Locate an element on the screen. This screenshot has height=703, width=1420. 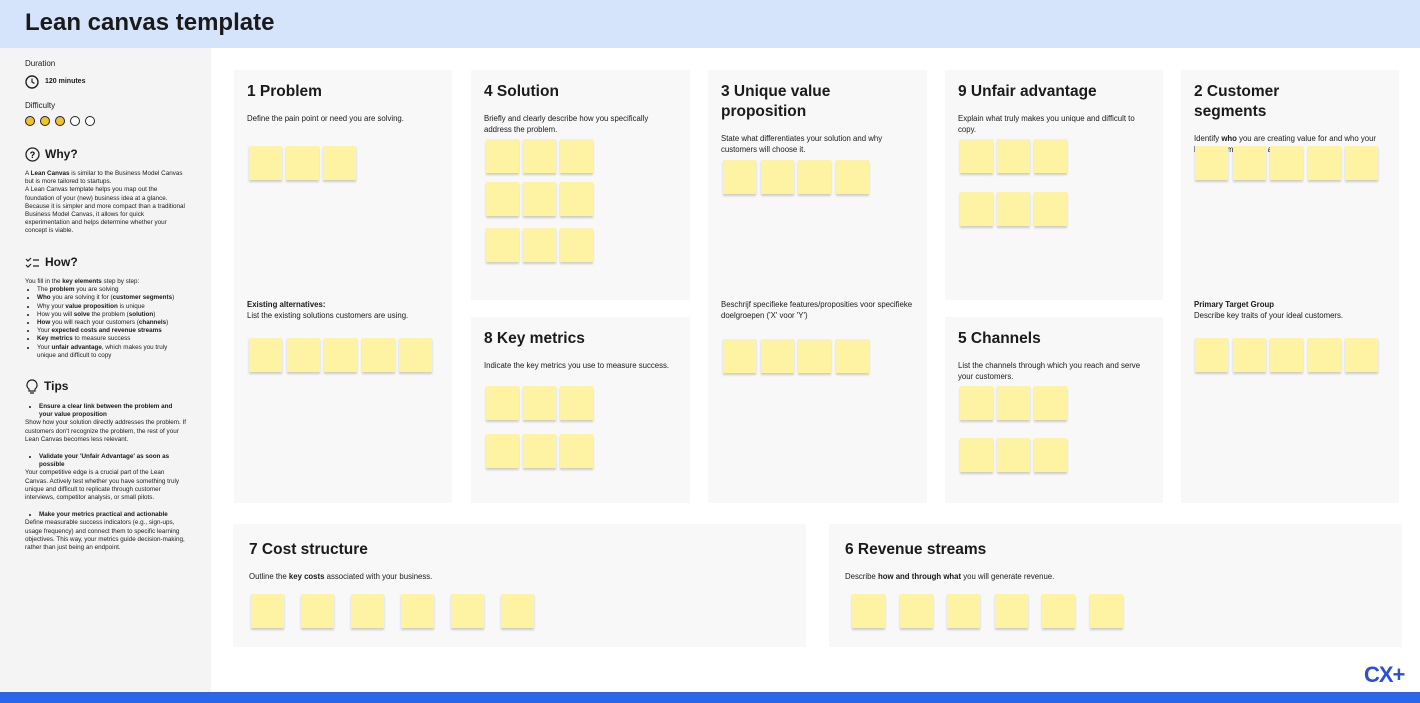
block-title: 6 Revenue streams is located at coordinates (916, 549).